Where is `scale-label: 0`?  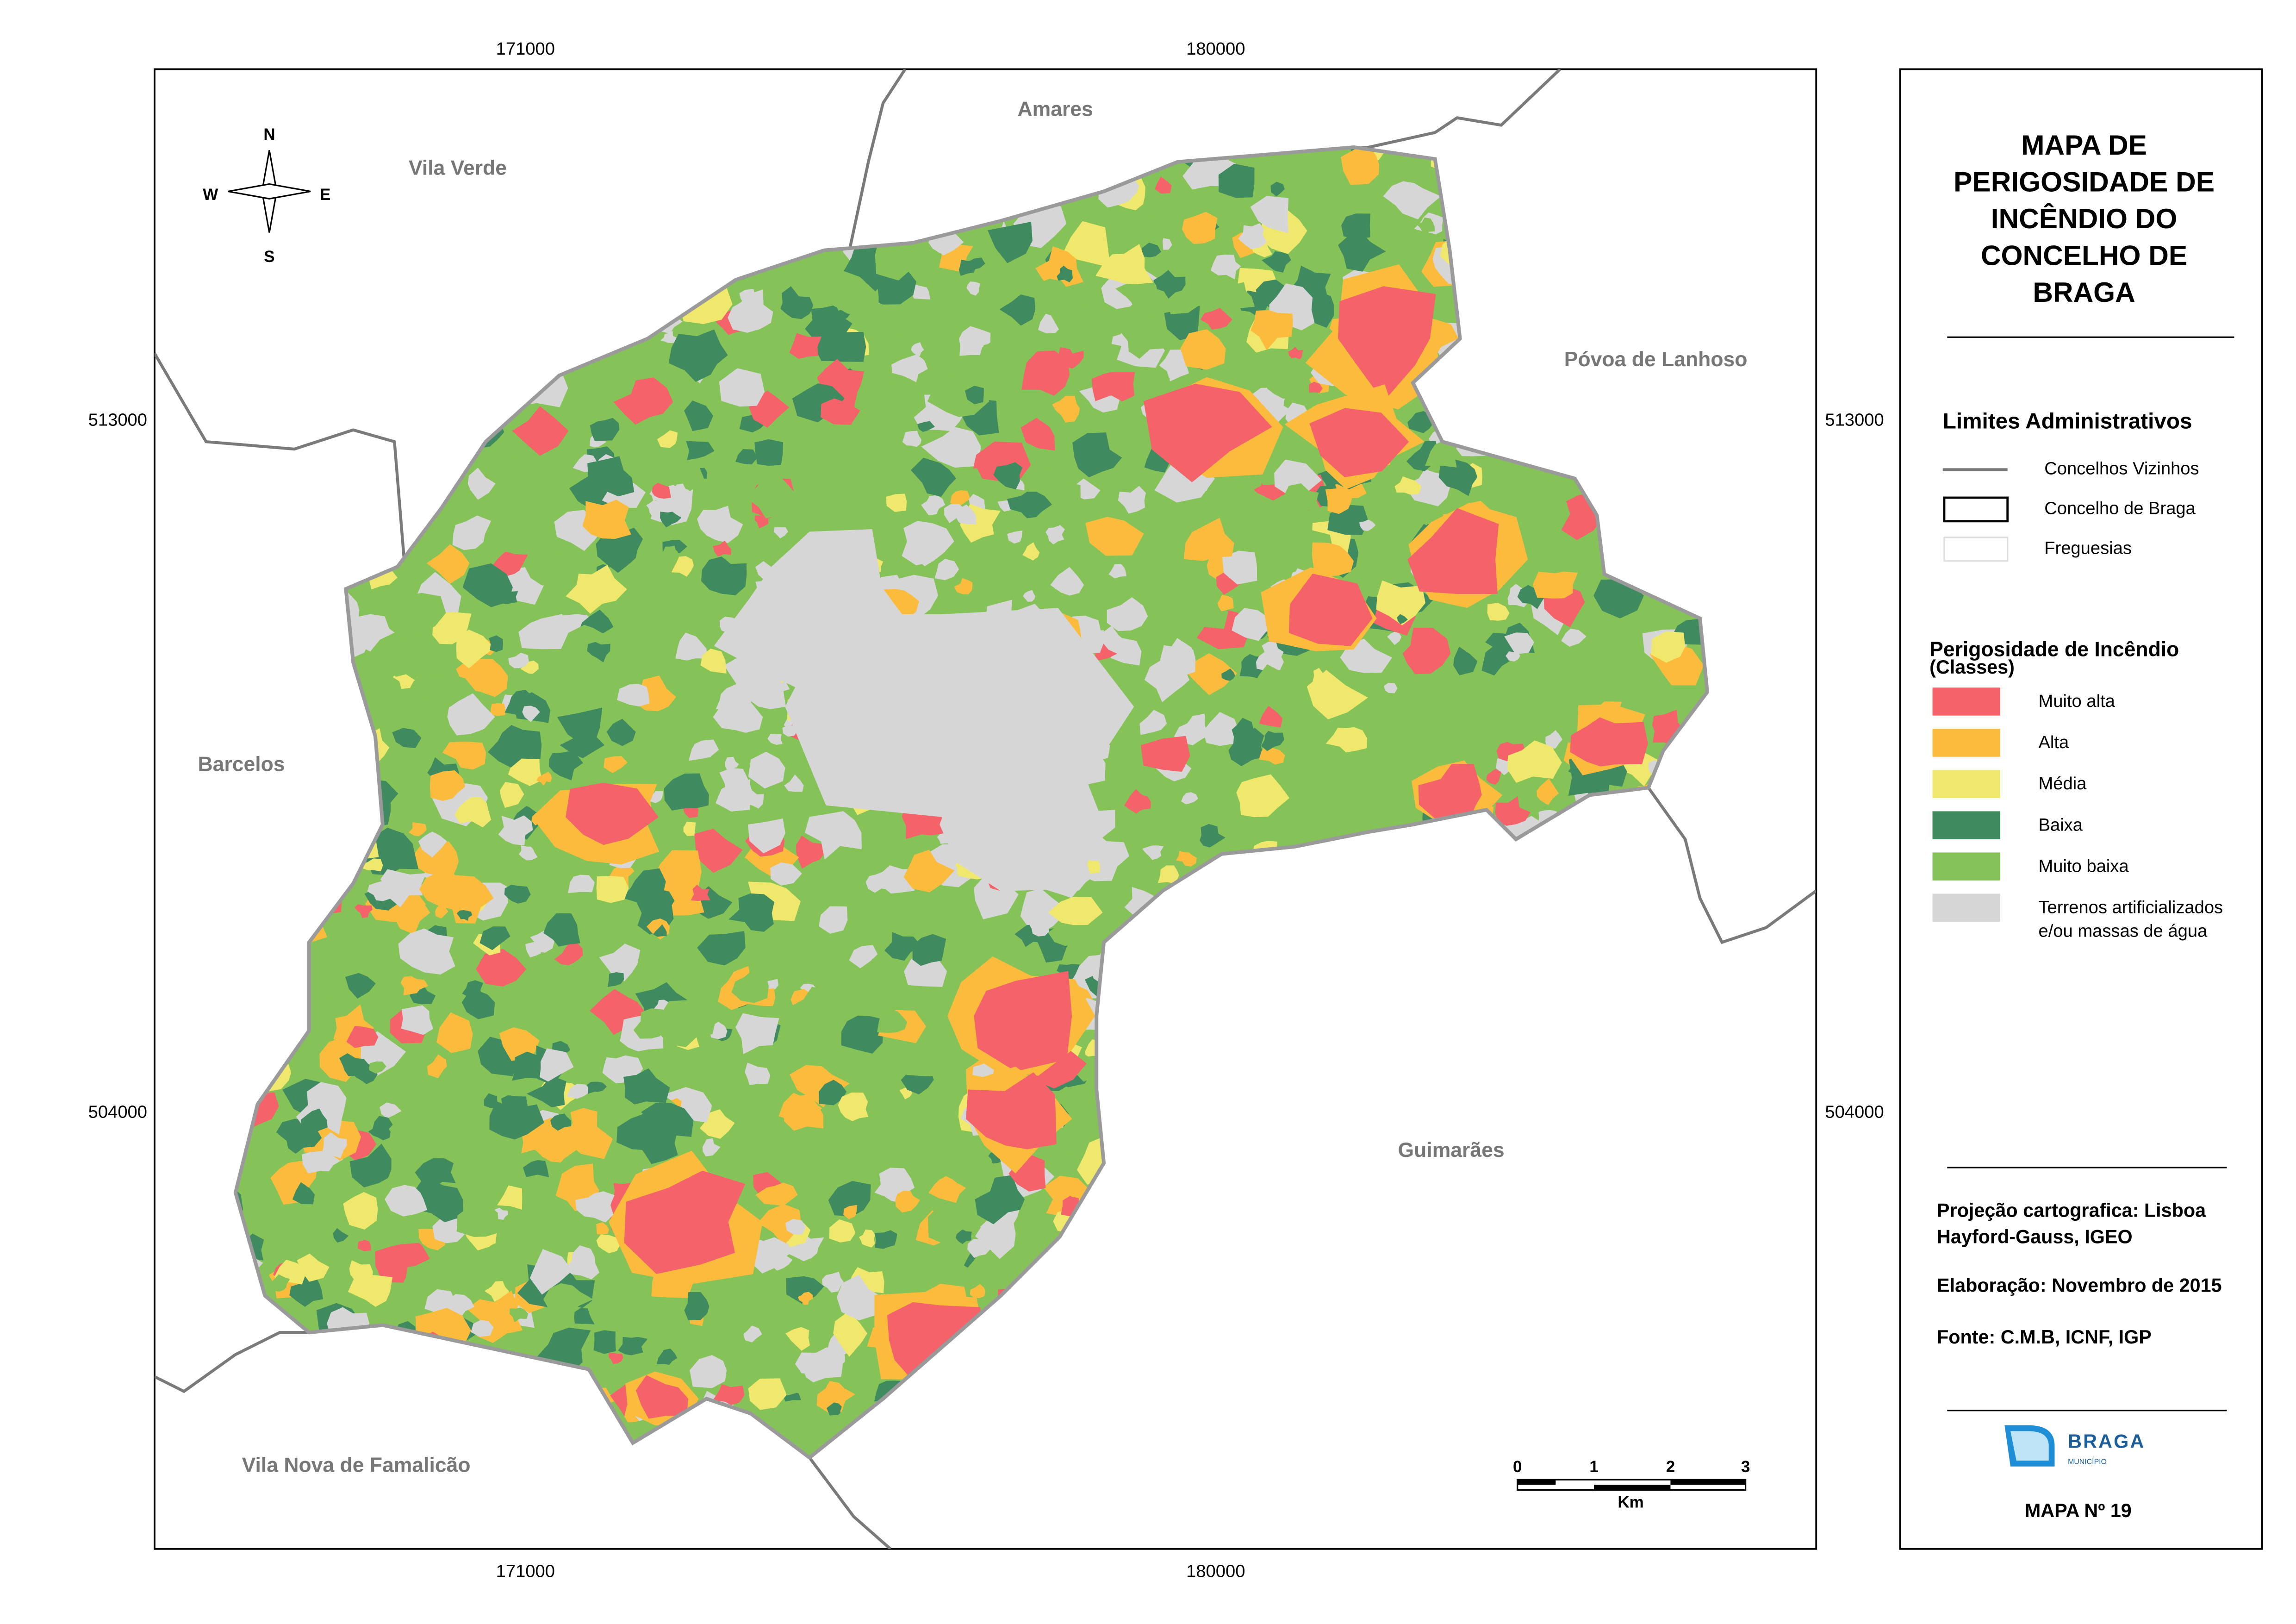
scale-label: 0 is located at coordinates (1517, 1467).